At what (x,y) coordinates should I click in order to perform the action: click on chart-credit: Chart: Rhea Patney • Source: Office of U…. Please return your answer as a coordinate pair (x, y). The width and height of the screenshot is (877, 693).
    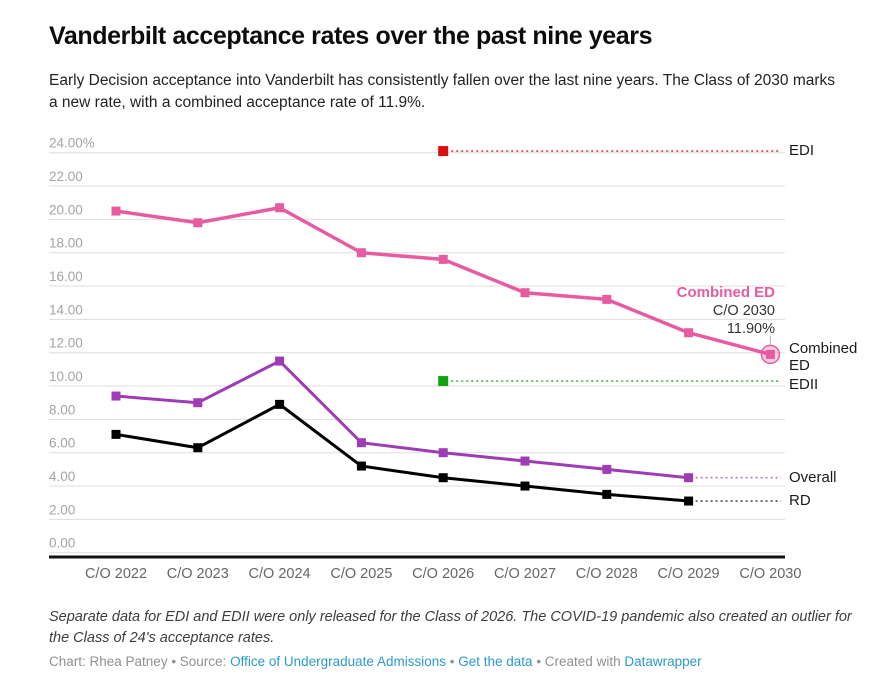
    Looking at the image, I should click on (452, 661).